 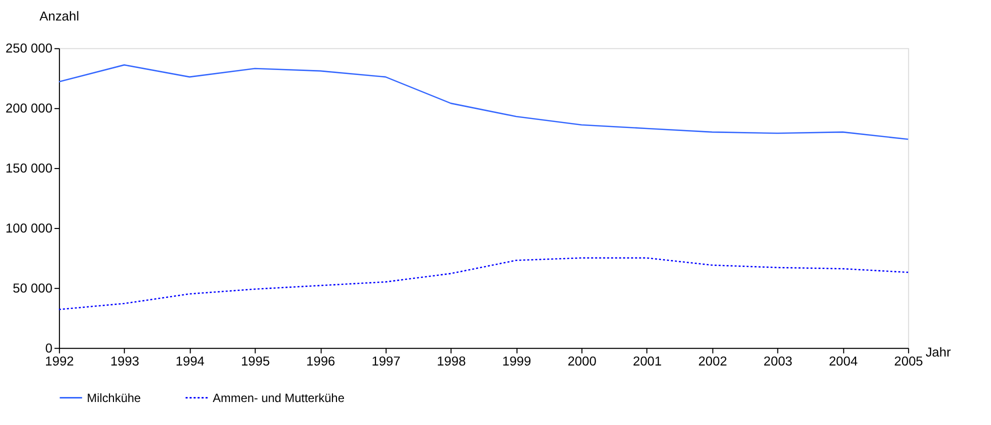 I want to click on y-tick-label: 100 000, so click(x=29, y=228).